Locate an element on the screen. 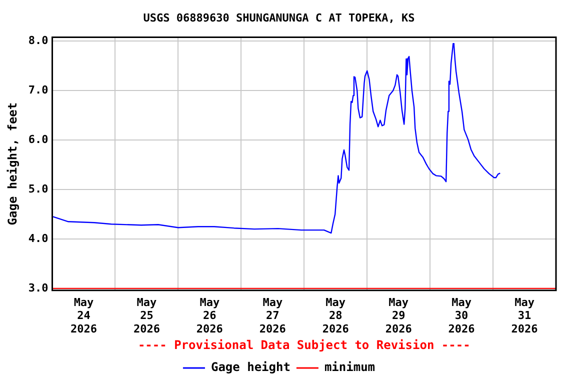  y-tick-label: 5.0 is located at coordinates (38, 189).